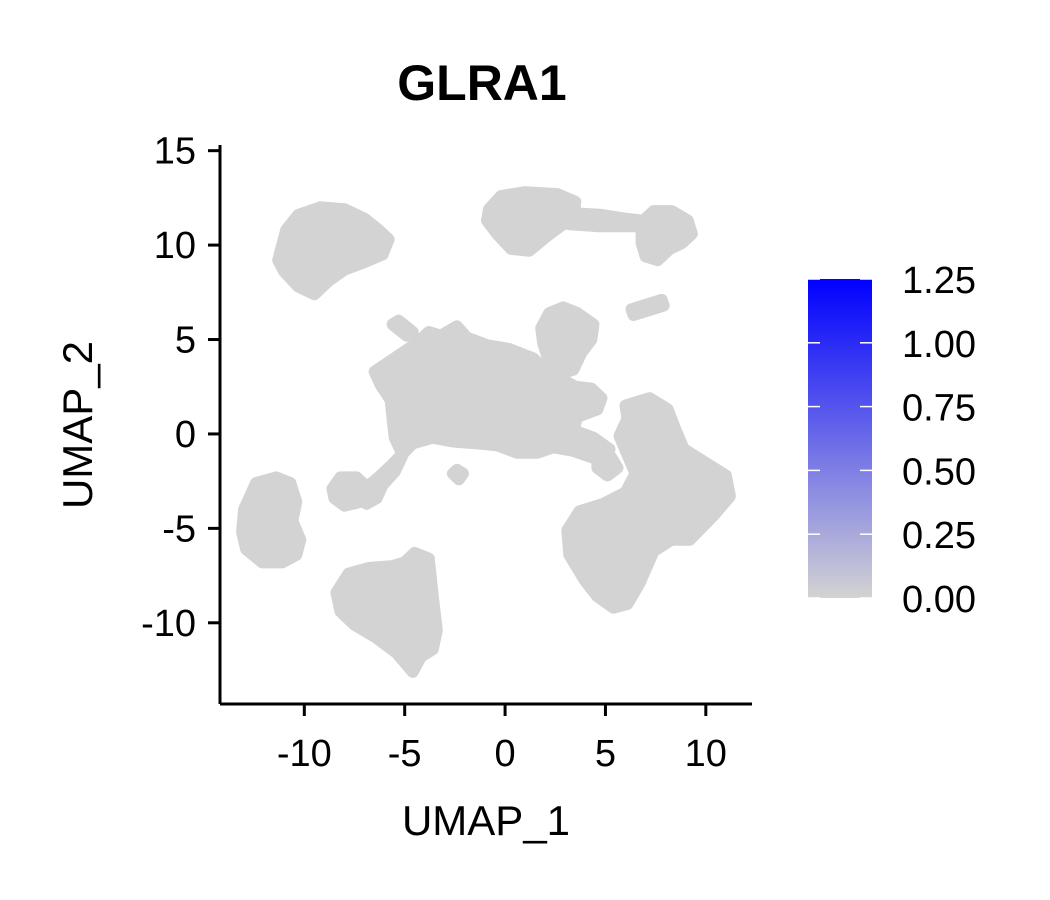 Image resolution: width=1050 pixels, height=900 pixels. I want to click on y-tick-label: 5, so click(185, 341).